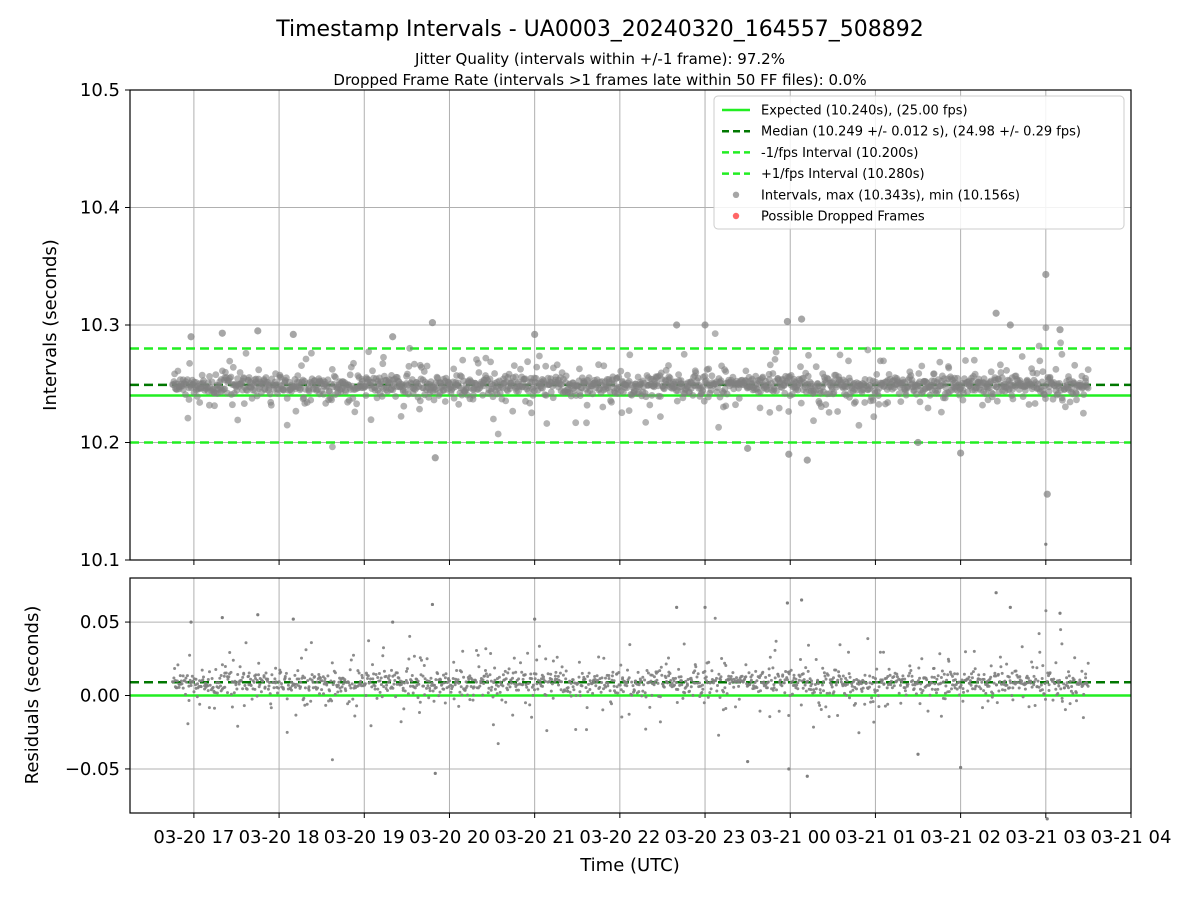 This screenshot has height=900, width=1200. Describe the element at coordinates (279, 837) in the screenshot. I see `x-tick-label: 03-20 18` at that location.